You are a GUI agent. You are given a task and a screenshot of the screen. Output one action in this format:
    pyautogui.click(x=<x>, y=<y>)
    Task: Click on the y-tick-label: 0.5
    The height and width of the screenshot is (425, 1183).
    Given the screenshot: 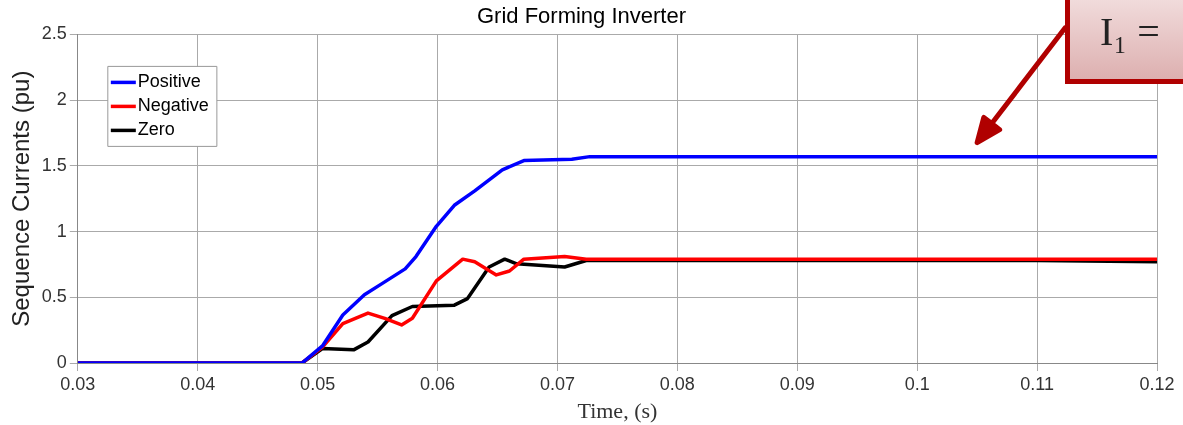 What is the action you would take?
    pyautogui.click(x=54, y=296)
    